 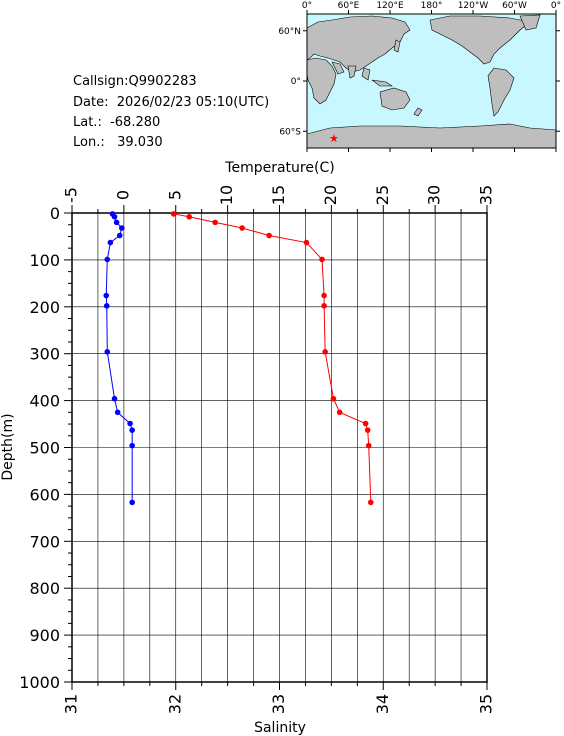 I want to click on greenland-shape, so click(x=530, y=22).